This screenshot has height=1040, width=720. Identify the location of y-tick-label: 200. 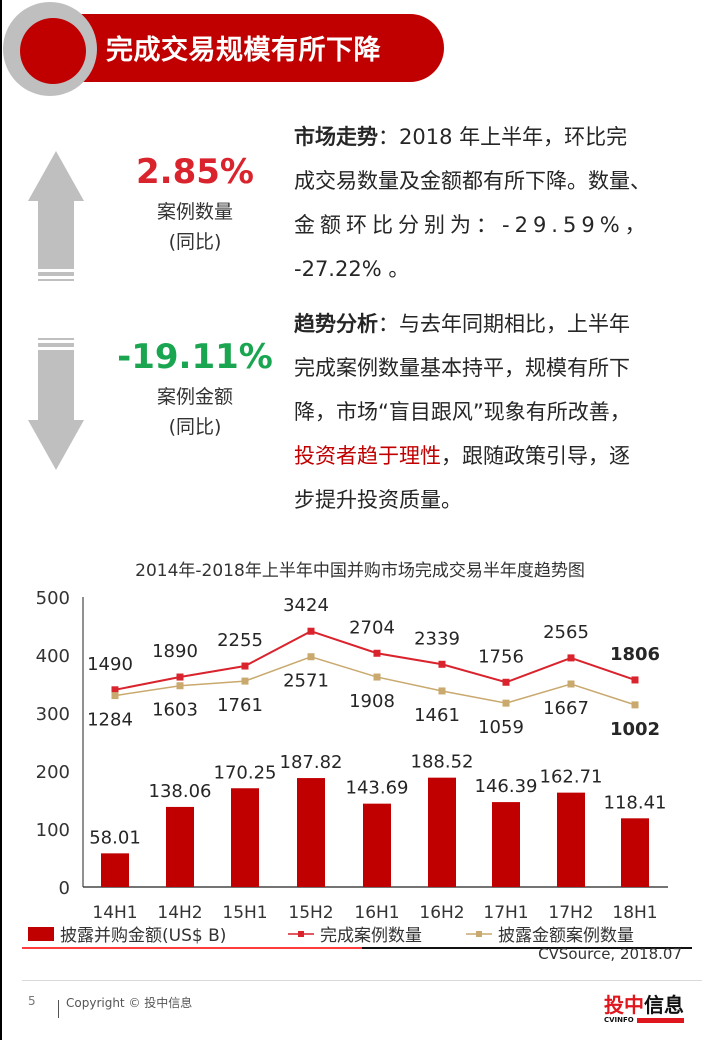
(53, 772).